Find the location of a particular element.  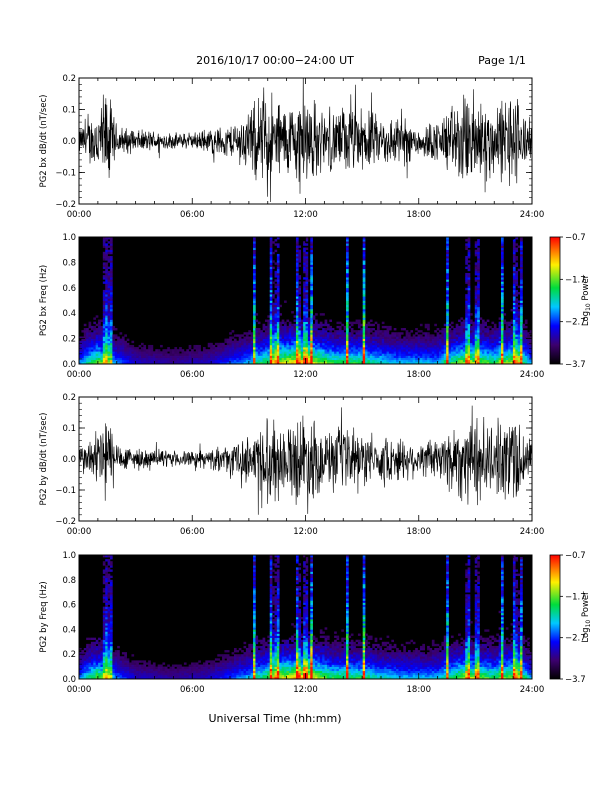

page-number: Page 1/1 is located at coordinates (502, 60).